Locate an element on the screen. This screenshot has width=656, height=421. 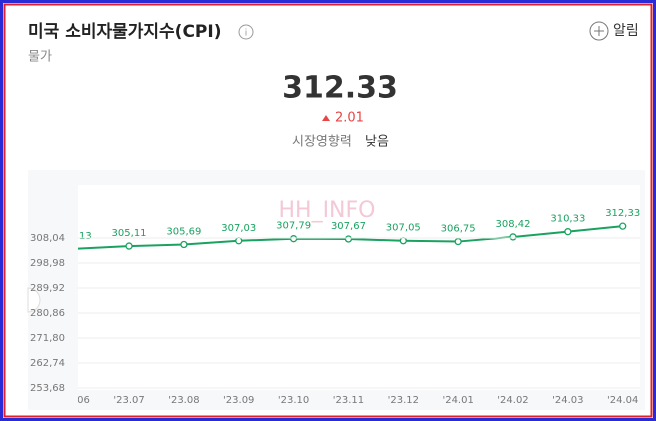
alert-icon is located at coordinates (599, 31).